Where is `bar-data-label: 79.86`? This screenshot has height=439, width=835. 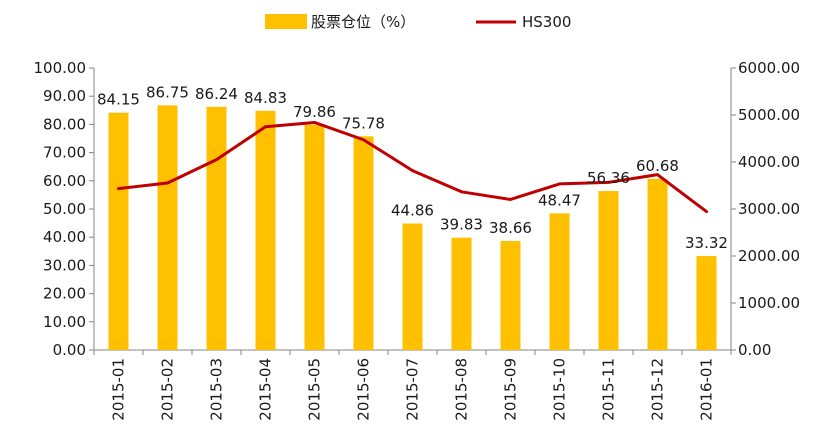 bar-data-label: 79.86 is located at coordinates (314, 112).